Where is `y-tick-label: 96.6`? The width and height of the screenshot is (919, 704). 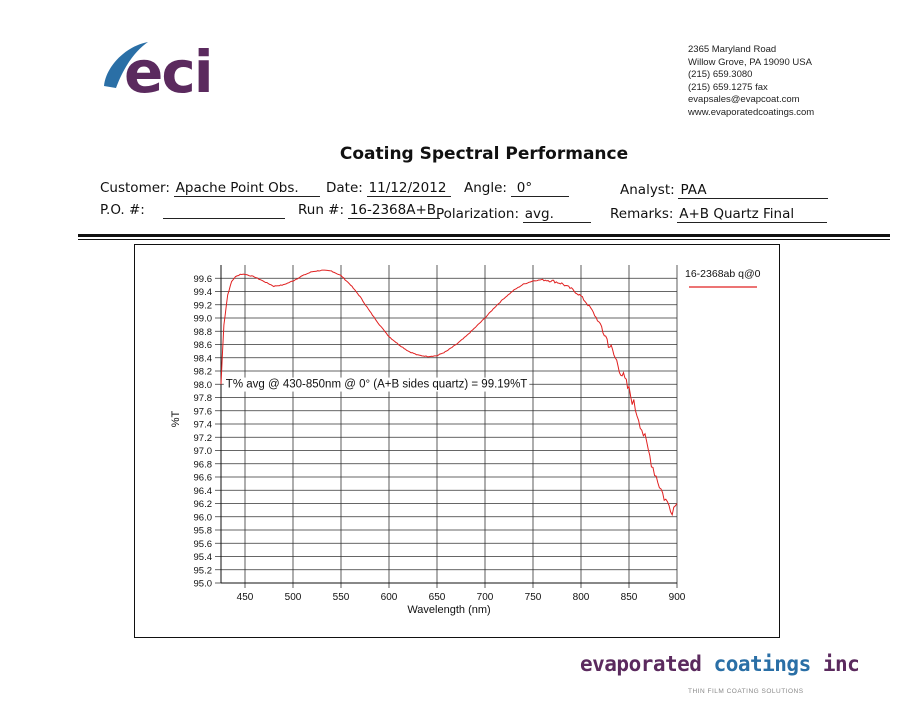 y-tick-label: 96.6 is located at coordinates (203, 478).